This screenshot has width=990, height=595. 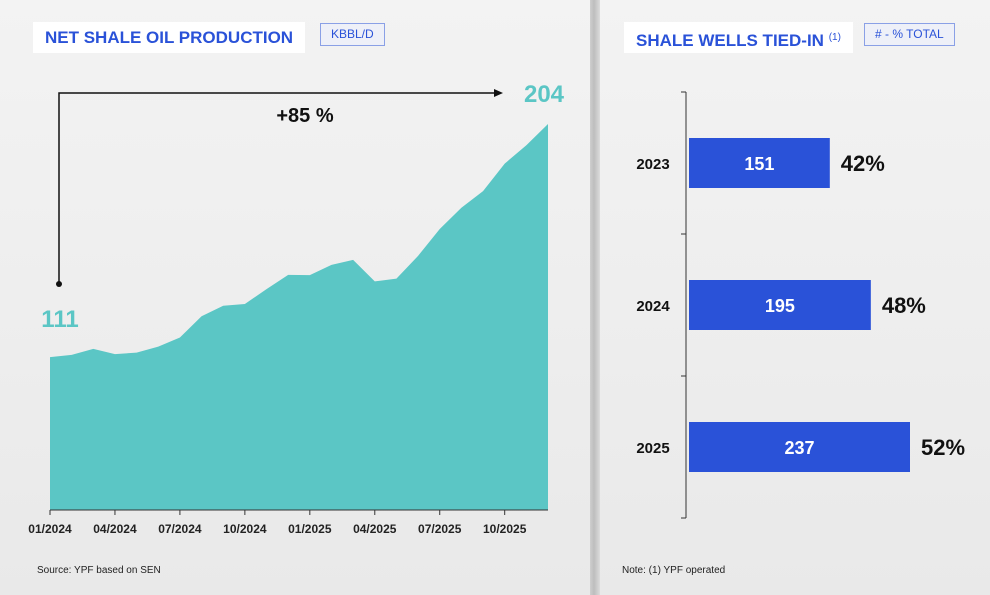 I want to click on production-title: NET SHALE OIL PRODUCTION, so click(x=169, y=37).